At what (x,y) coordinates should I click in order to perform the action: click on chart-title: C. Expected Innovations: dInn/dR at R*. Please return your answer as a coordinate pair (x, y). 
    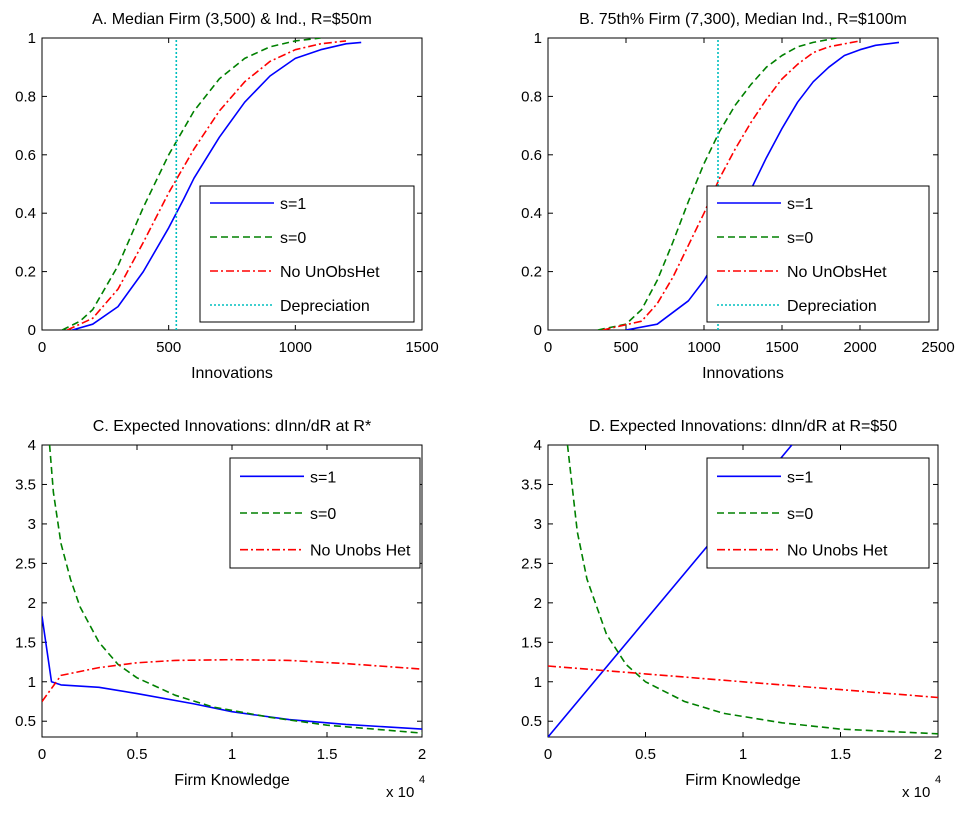
    Looking at the image, I should click on (232, 426).